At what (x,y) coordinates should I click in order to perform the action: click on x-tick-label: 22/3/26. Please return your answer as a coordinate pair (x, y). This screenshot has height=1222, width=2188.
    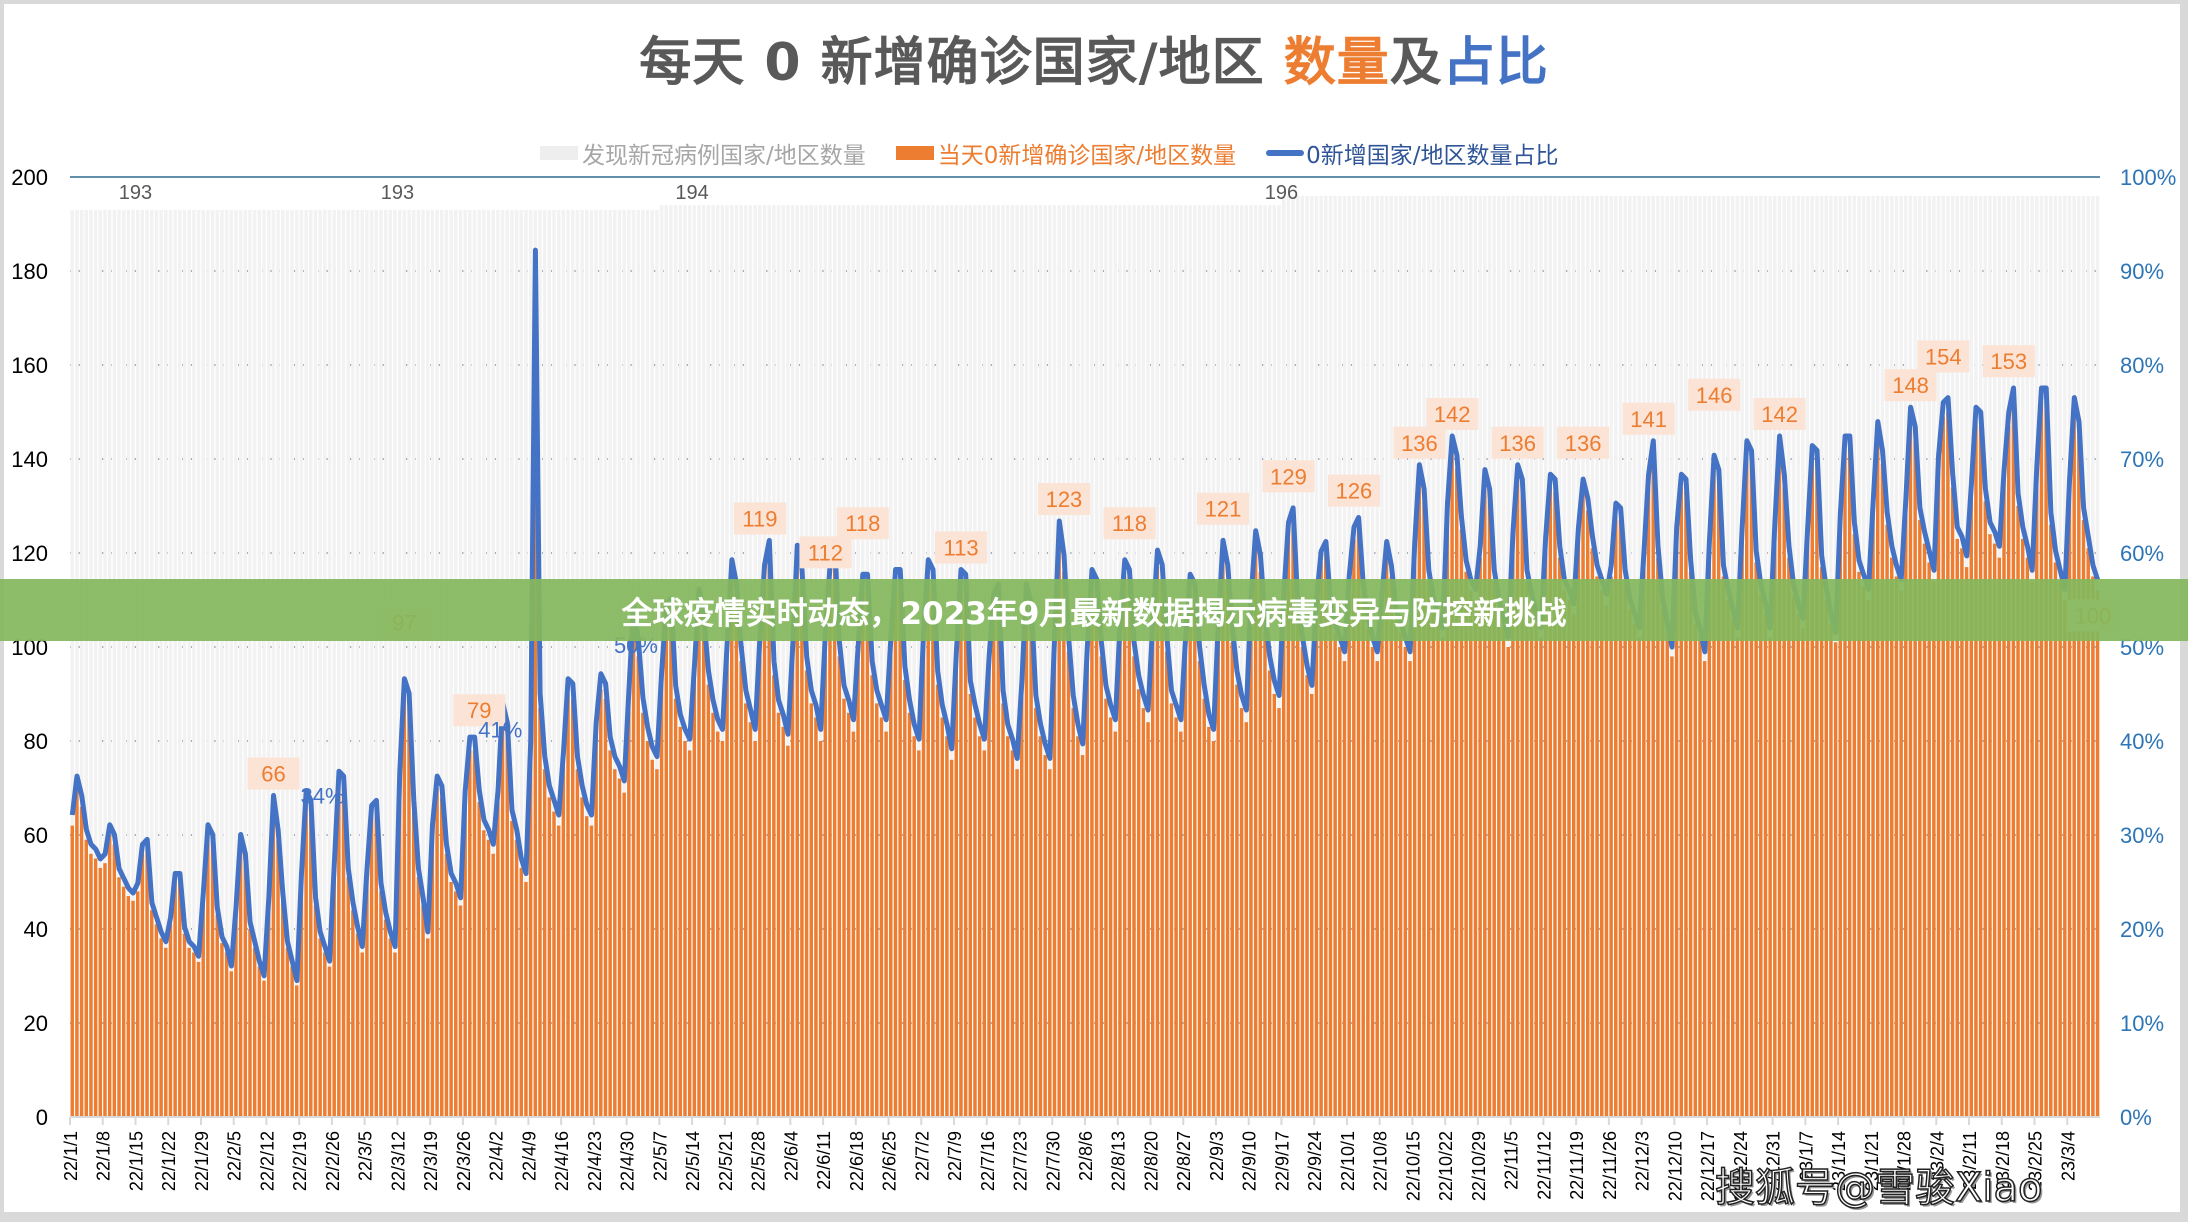
    Looking at the image, I should click on (464, 1161).